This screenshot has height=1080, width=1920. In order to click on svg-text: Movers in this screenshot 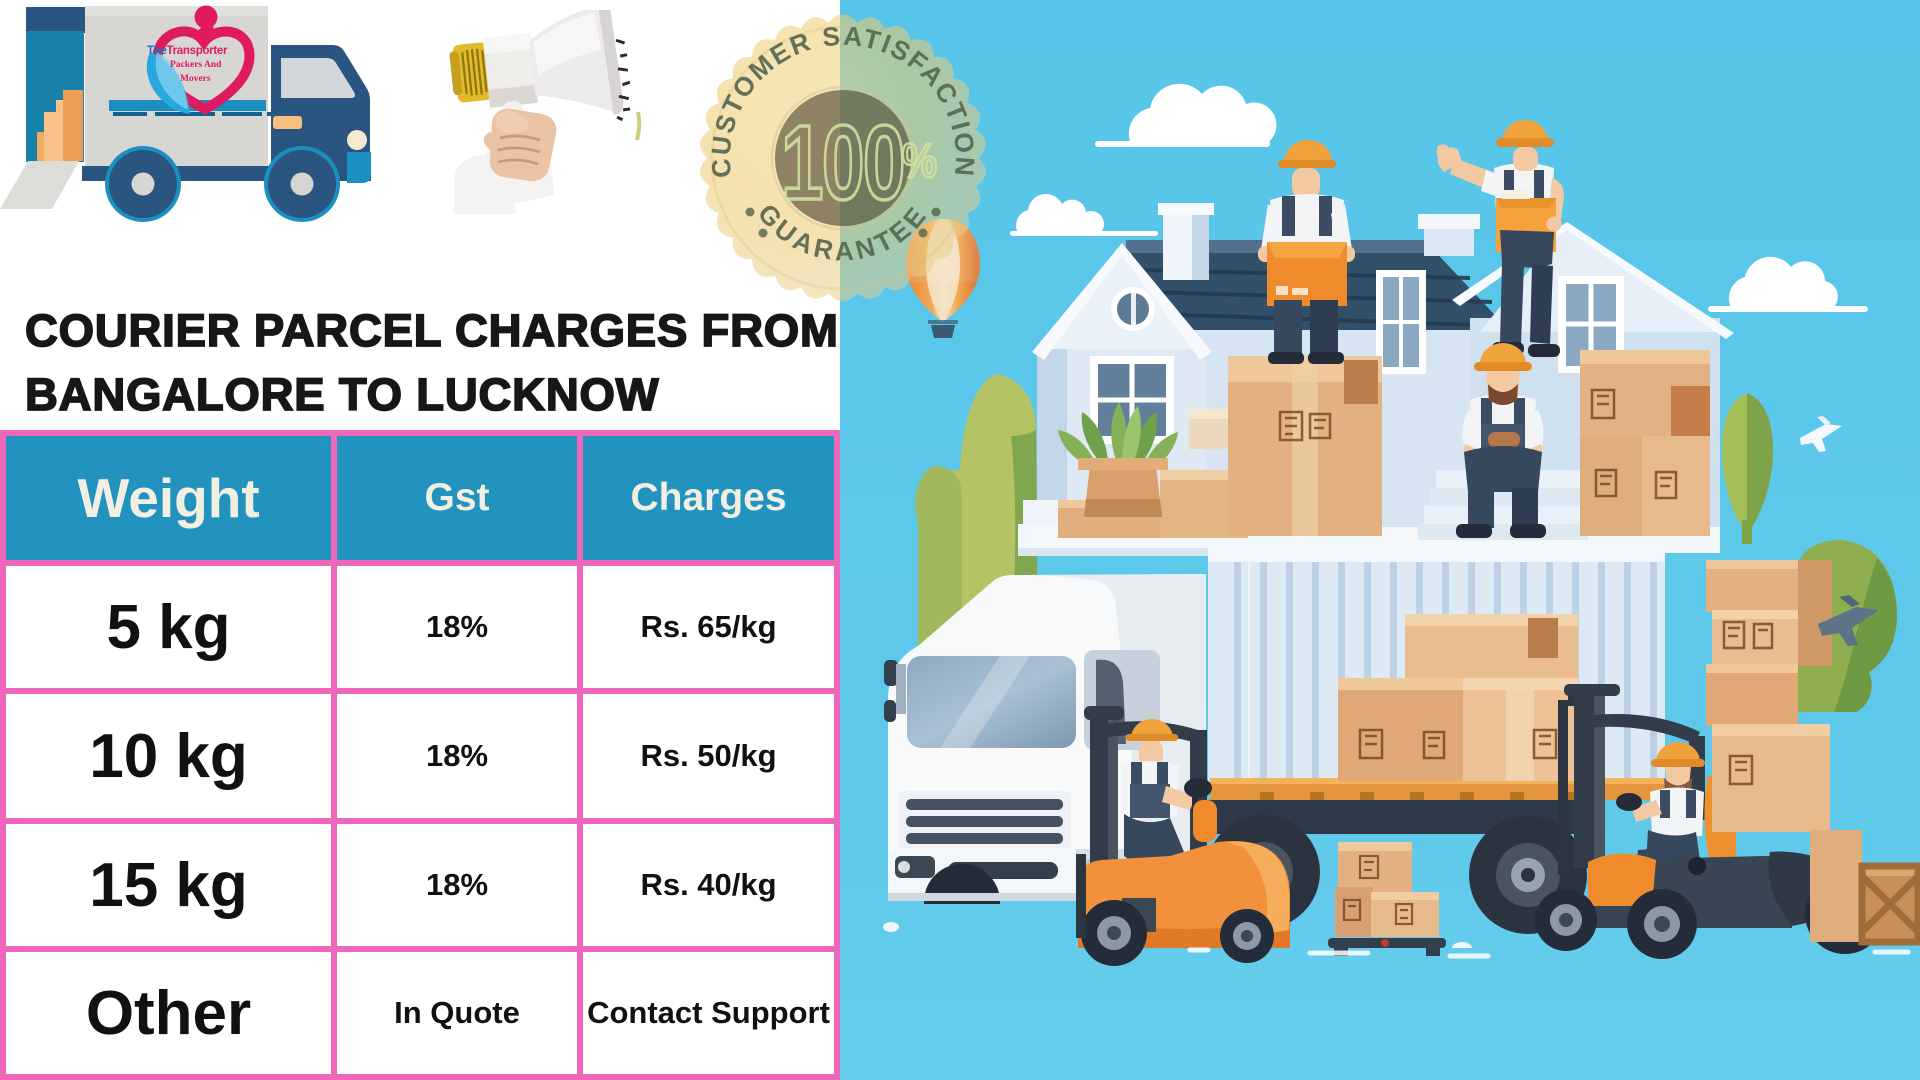, I will do `click(195, 79)`.